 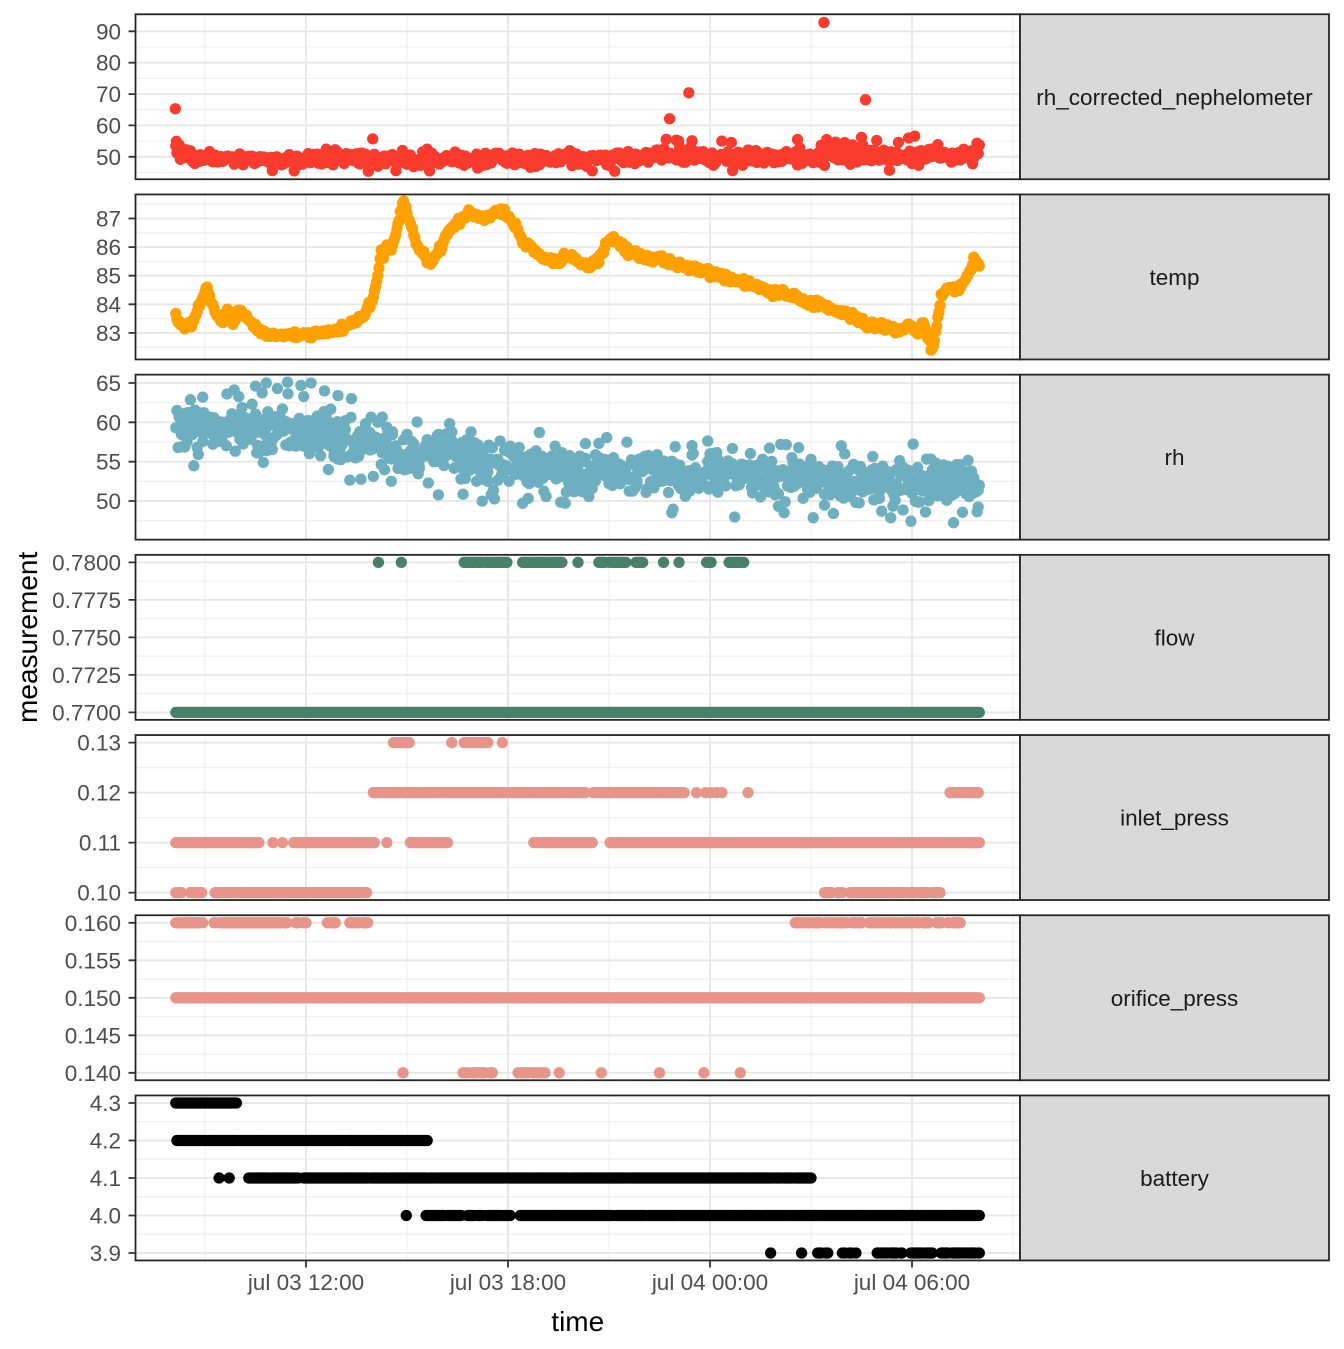 What do you see at coordinates (86, 675) in the screenshot?
I see `svg-text: 0.7725` at bounding box center [86, 675].